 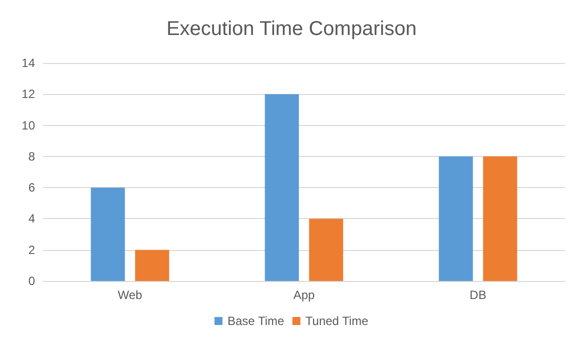 What do you see at coordinates (337, 321) in the screenshot?
I see `legend-label: Tuned Time` at bounding box center [337, 321].